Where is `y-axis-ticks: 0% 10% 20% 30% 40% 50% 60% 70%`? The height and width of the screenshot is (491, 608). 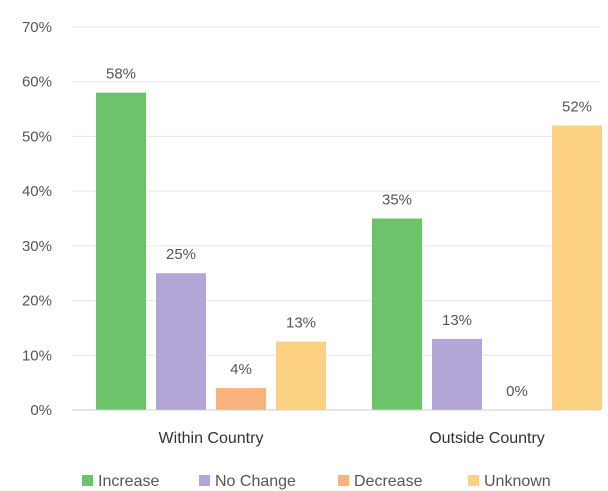
y-axis-ticks: 0% 10% 20% 30% 40% 50% 60% 70% is located at coordinates (37, 219).